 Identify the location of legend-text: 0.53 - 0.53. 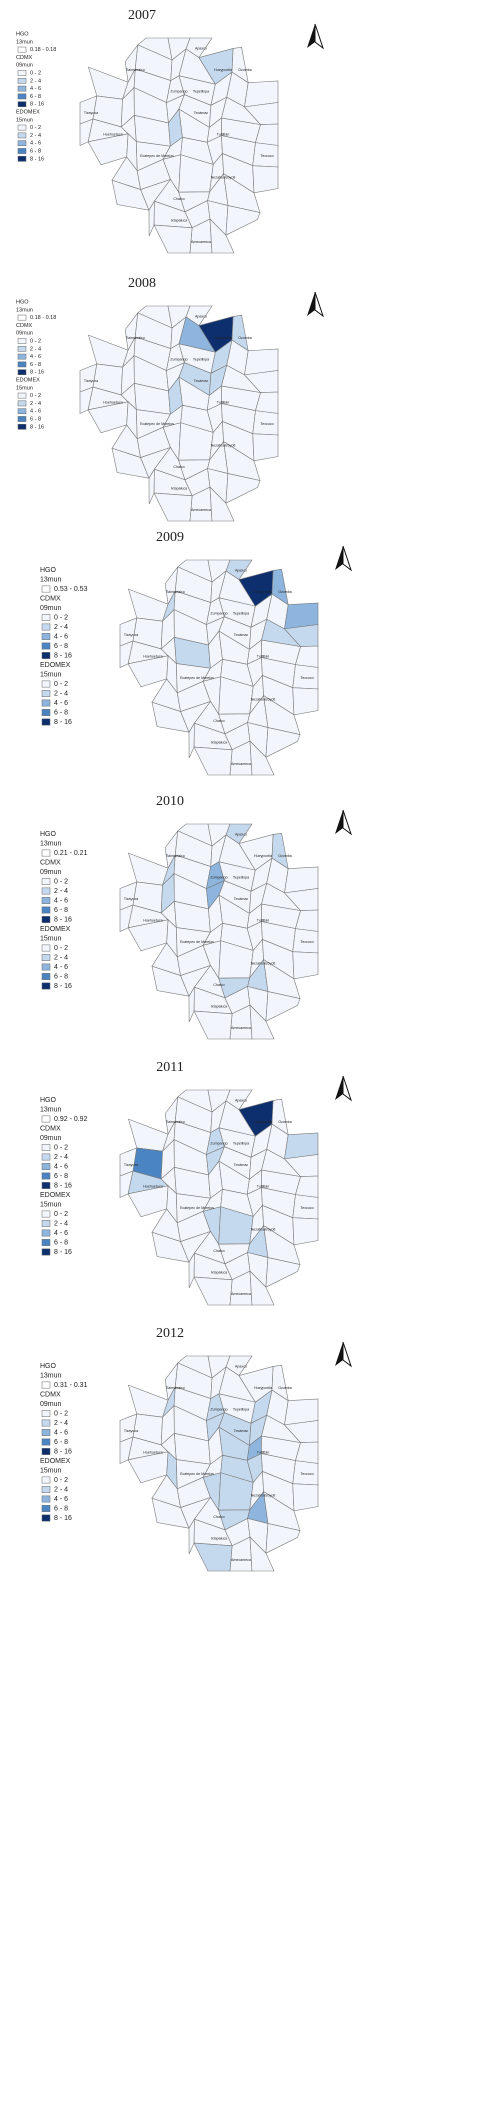
(71, 589).